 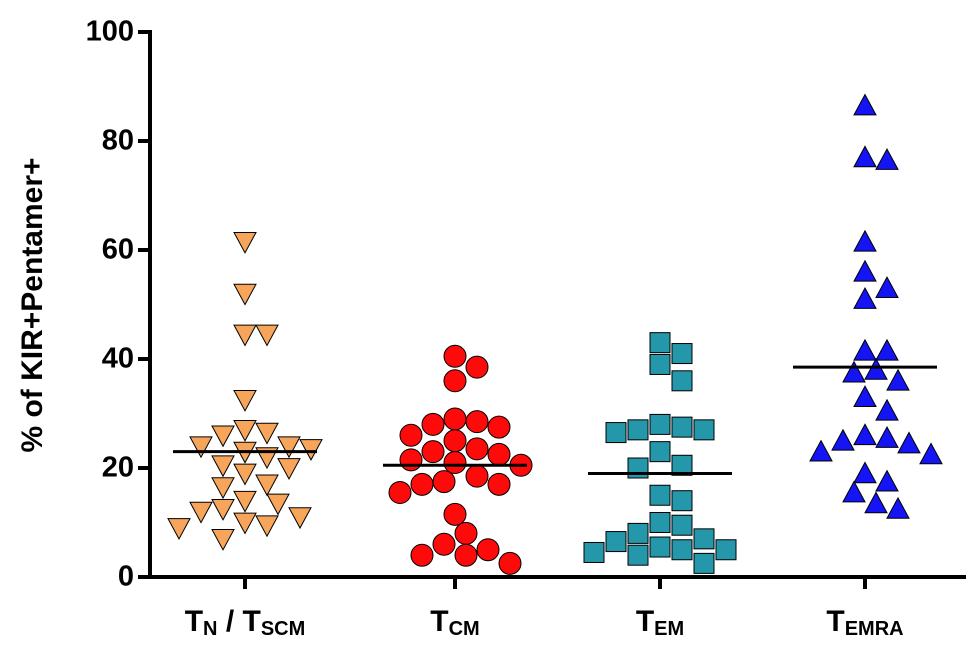 I want to click on y-tick-label: 80, so click(x=118, y=141).